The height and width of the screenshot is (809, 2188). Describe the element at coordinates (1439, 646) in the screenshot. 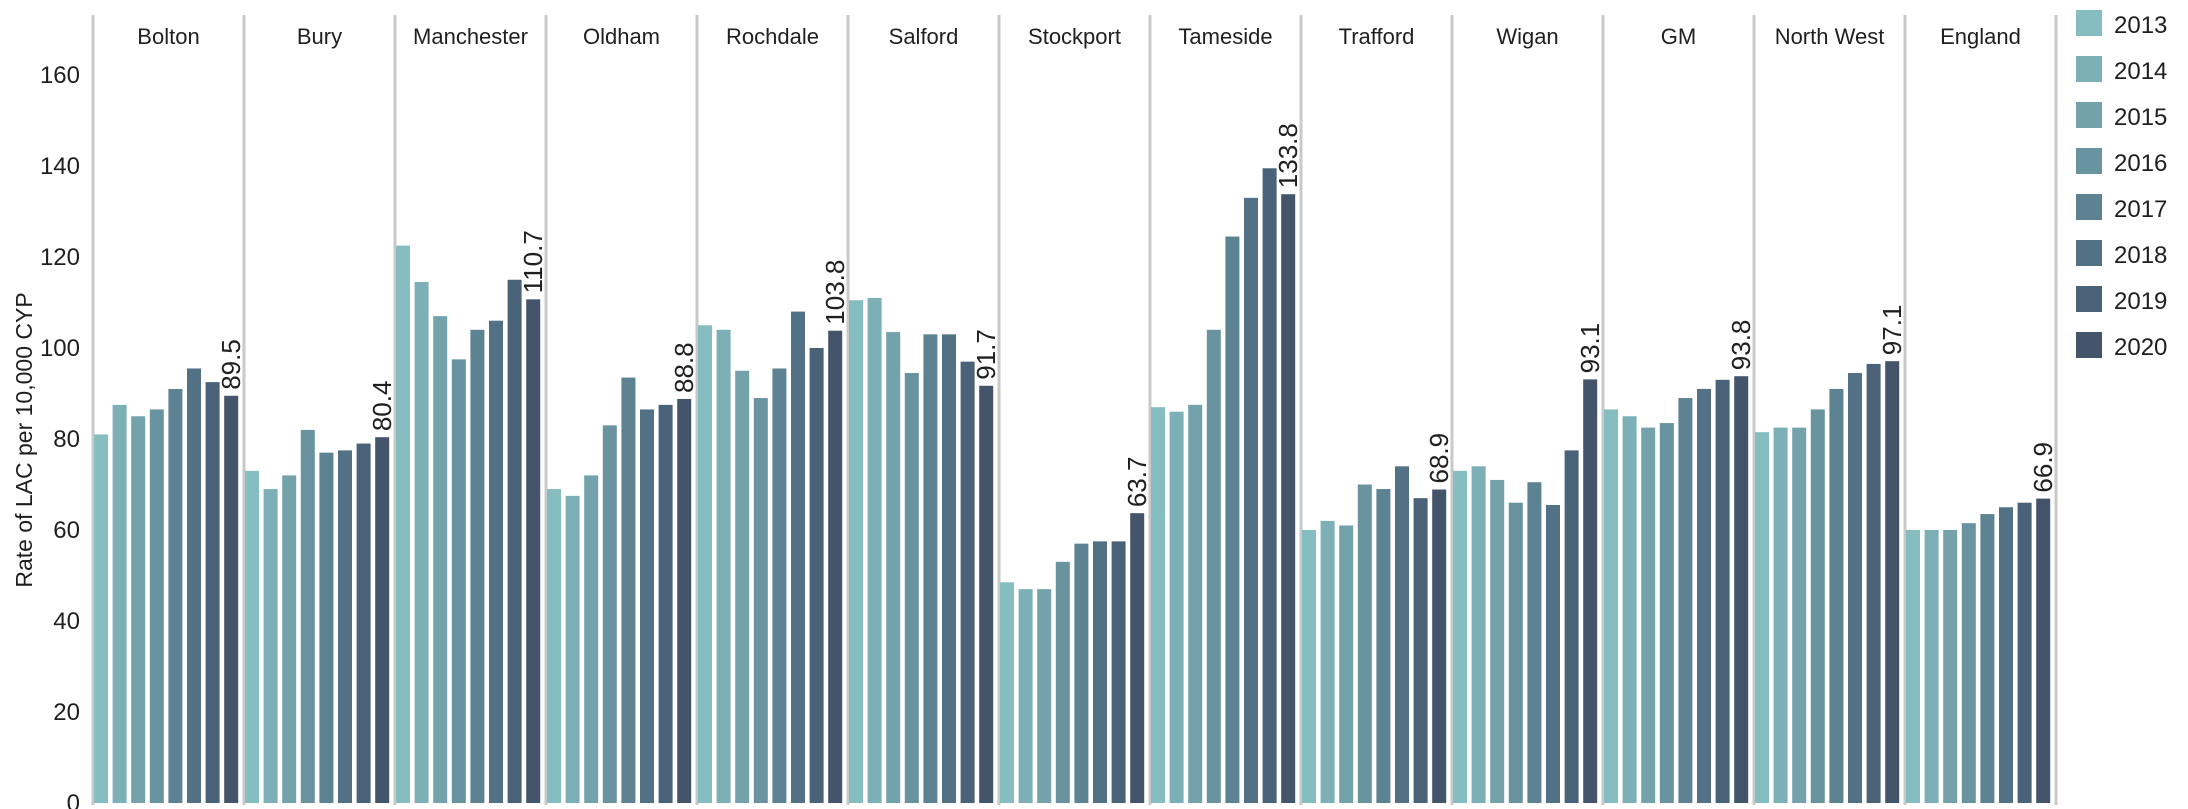

I see `bar-trafford-2020` at that location.